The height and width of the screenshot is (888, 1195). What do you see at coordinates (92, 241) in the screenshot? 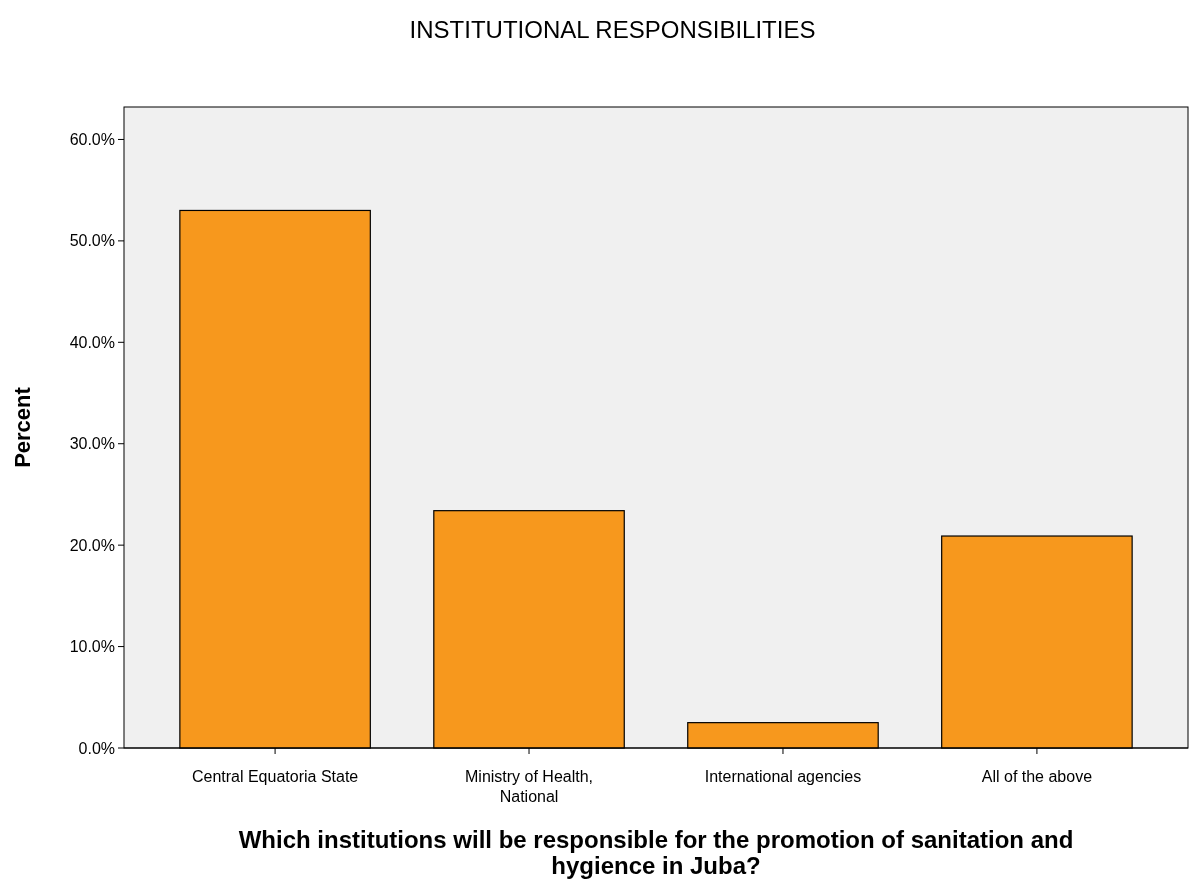
I see `y-tick-label: 50.0%` at bounding box center [92, 241].